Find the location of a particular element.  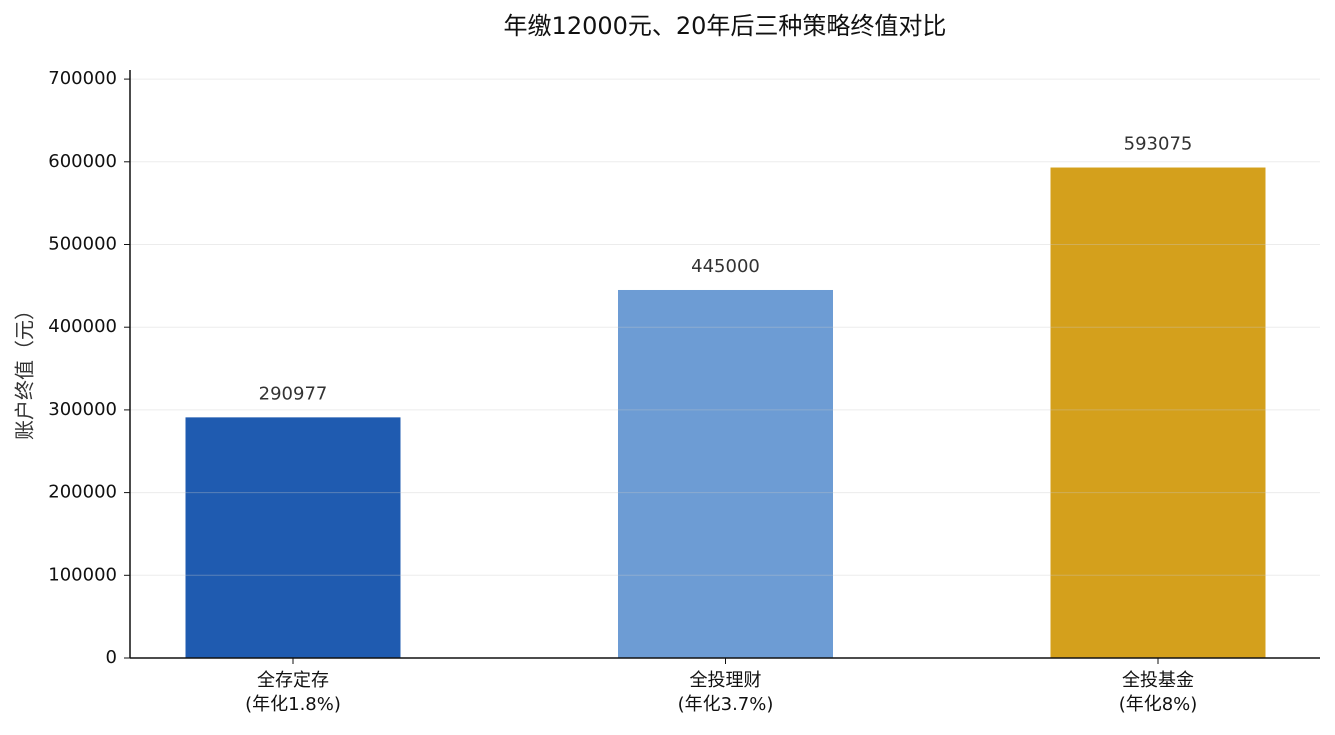

y-tick-label: 0 is located at coordinates (111, 657).